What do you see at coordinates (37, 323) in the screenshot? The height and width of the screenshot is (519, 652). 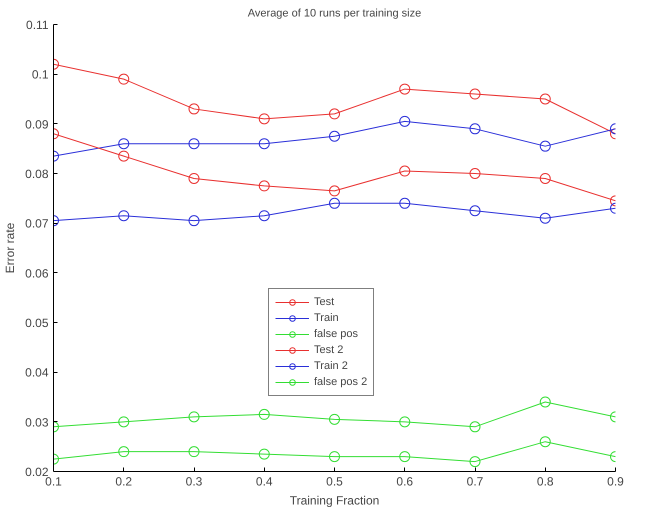 I see `y-tick-label: 0.05` at bounding box center [37, 323].